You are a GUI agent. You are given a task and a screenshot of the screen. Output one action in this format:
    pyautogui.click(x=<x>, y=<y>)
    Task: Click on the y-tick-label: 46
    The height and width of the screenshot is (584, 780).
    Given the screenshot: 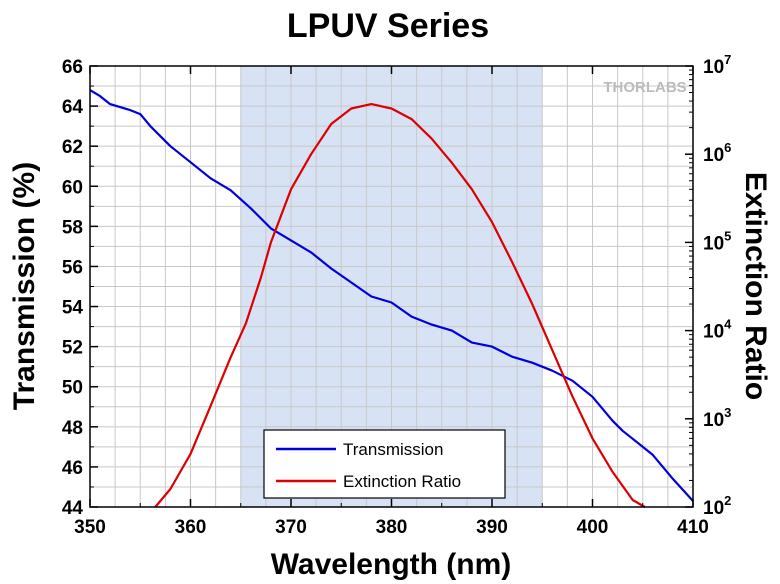 What is the action you would take?
    pyautogui.click(x=72, y=468)
    